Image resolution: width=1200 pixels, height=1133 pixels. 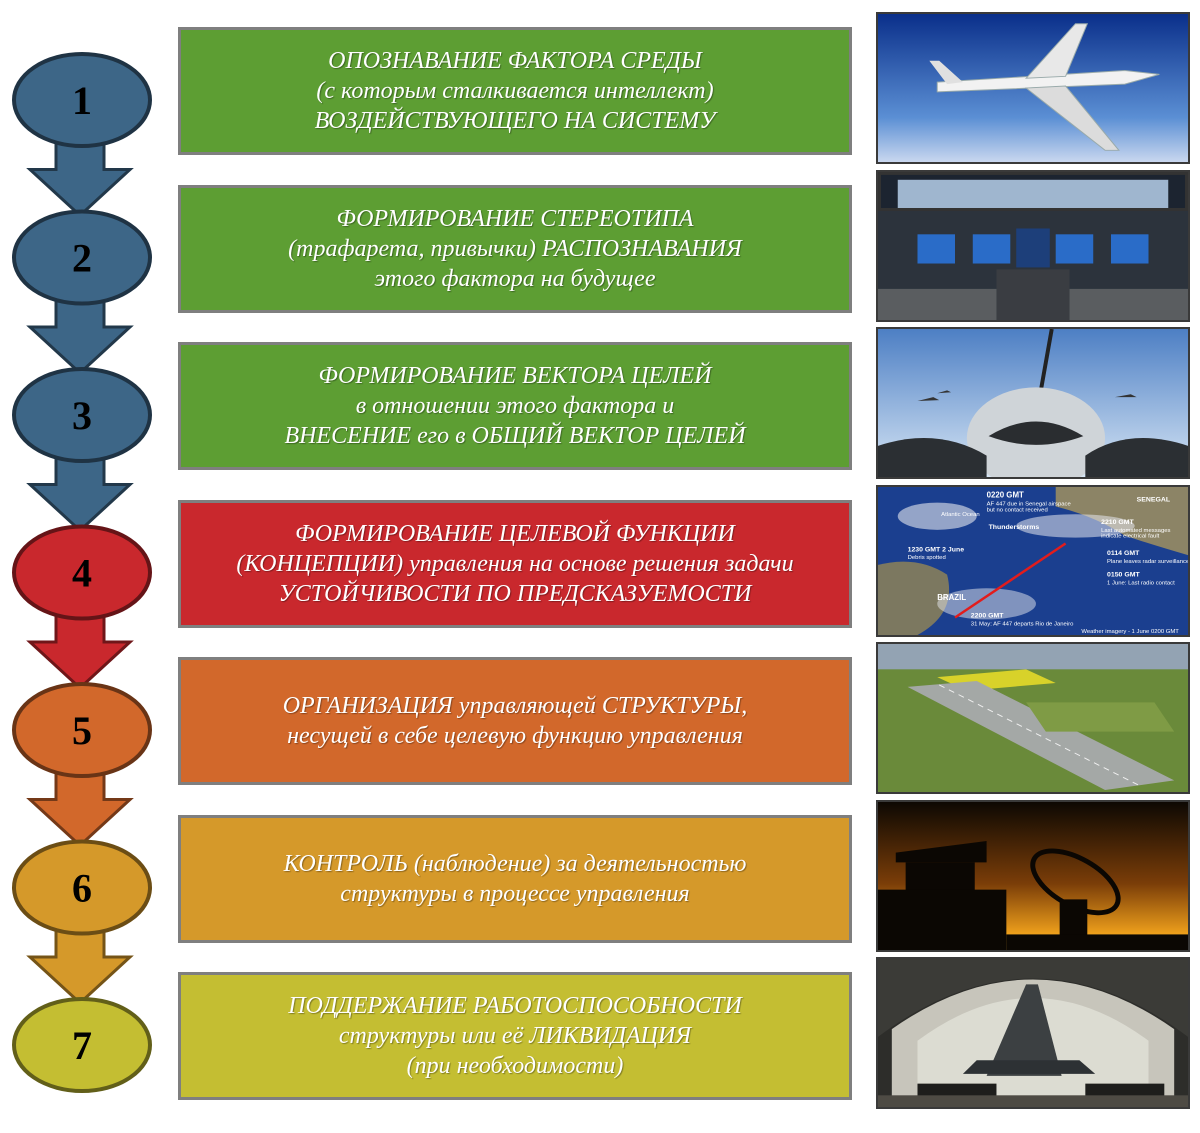 What do you see at coordinates (515, 376) in the screenshot?
I see `step-text-line: ФОРМИРОВАНИЕ ВЕКТОРА ЦЕЛЕЙ` at bounding box center [515, 376].